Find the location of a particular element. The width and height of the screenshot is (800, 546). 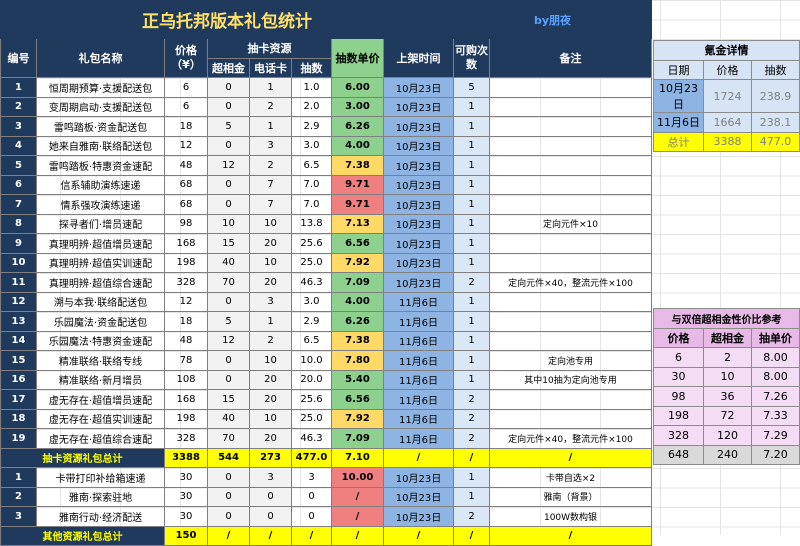

table-row: 1 恒周期预算·支援配送包 6 0 1 1.0 6.00 10月23日 5 is located at coordinates (326, 87).